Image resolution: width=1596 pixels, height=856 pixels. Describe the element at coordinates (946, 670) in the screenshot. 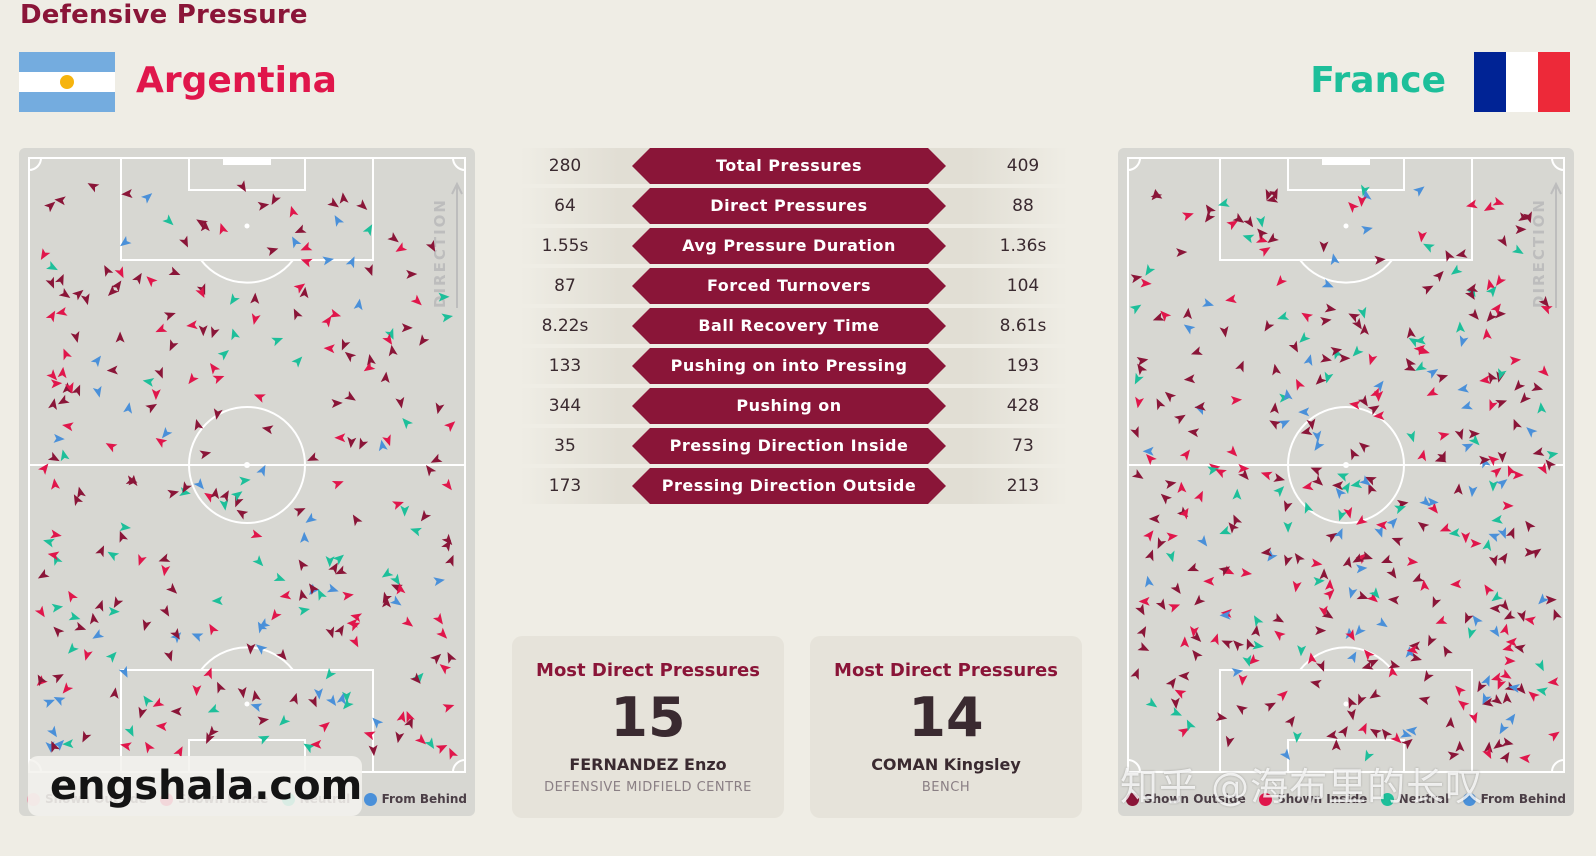

I see `card-title: Most Direct Pressures` at that location.